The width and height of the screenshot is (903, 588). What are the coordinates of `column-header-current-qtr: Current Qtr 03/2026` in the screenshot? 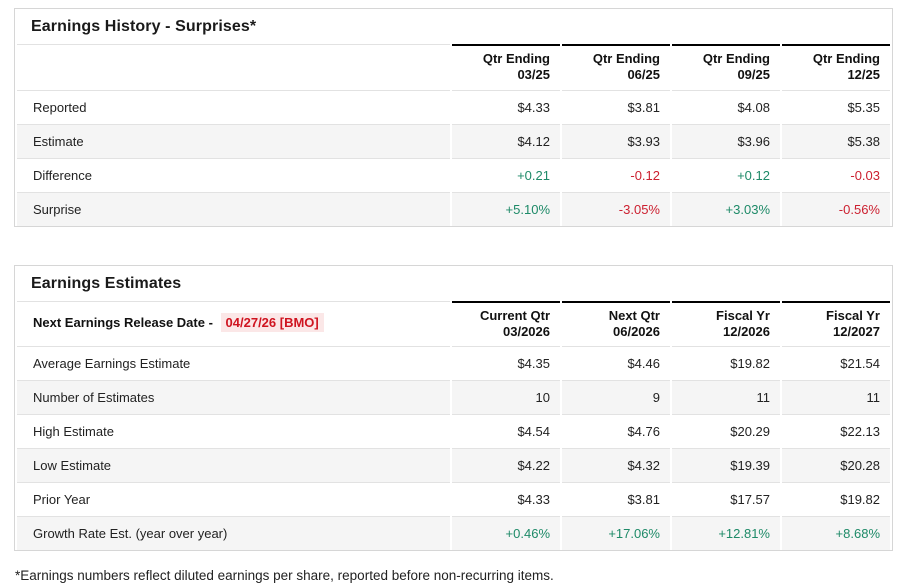 It's located at (506, 323).